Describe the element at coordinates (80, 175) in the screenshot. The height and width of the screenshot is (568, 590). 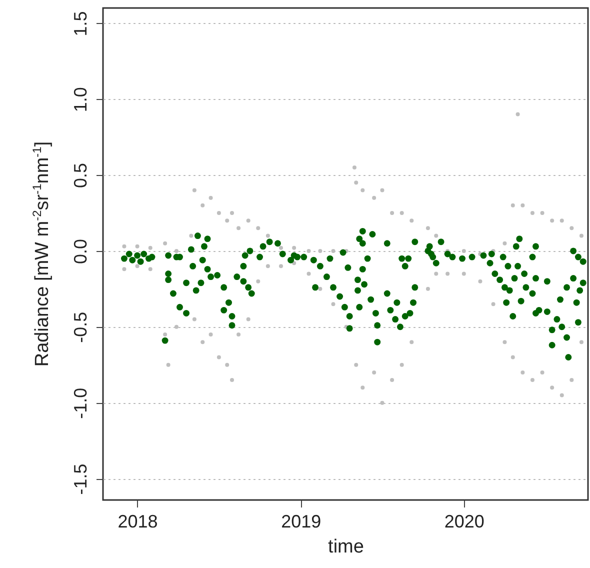
I see `y-tick-label: 0.5` at that location.